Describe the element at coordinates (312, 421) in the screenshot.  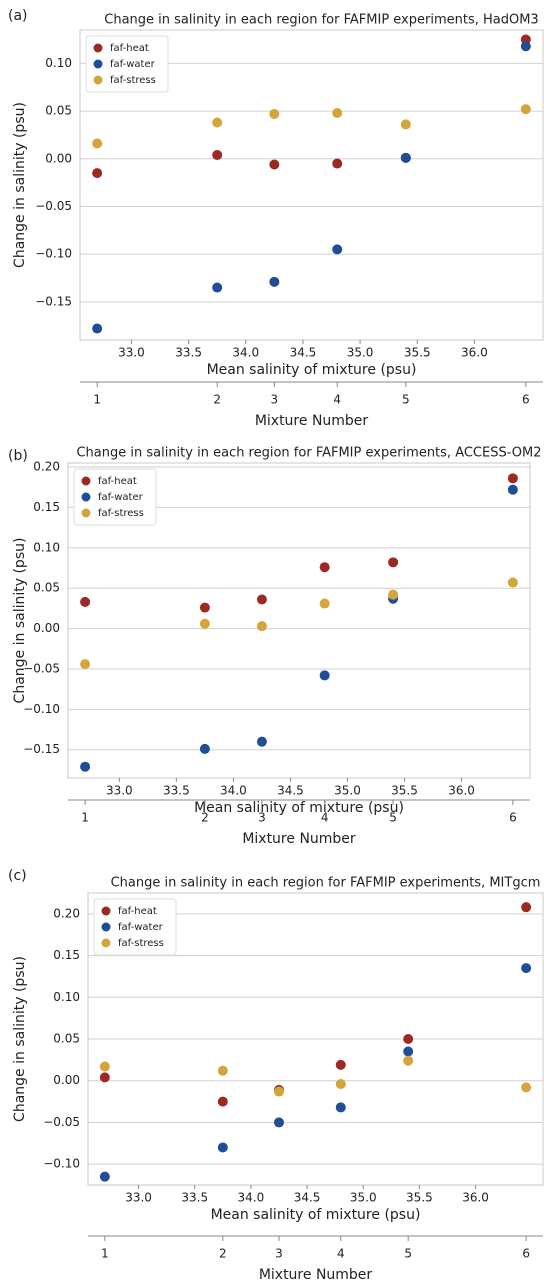
I see `x2-axis-label: Mixture Number` at that location.